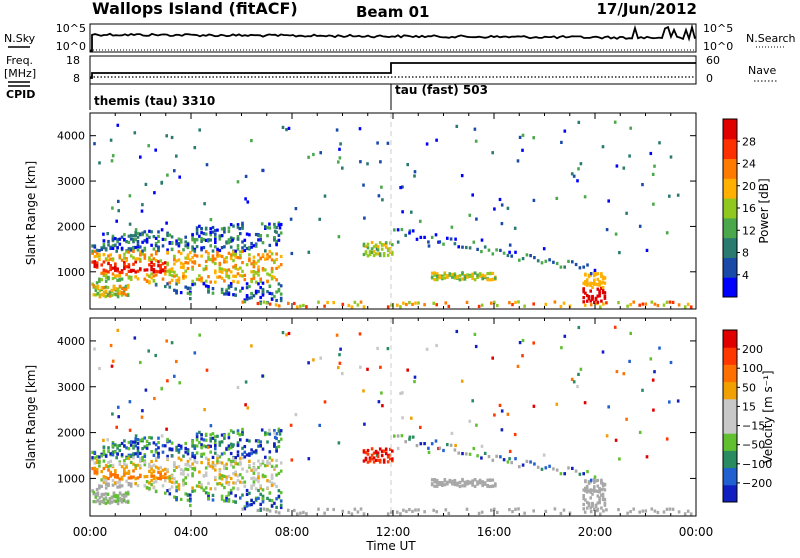 The height and width of the screenshot is (558, 800). I want to click on xtick-label: 00:00, so click(696, 532).